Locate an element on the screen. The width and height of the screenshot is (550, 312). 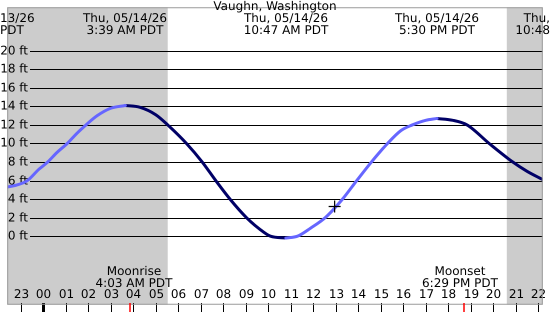
annotation: Thu, 05/14/26 3:39 AM PDT is located at coordinates (125, 24).